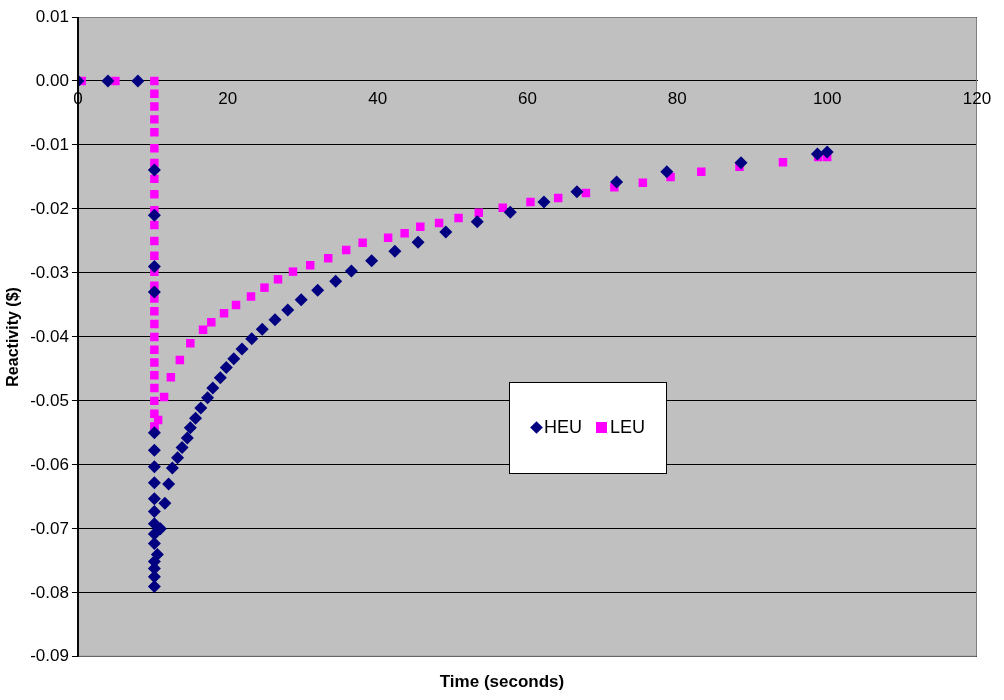  Describe the element at coordinates (677, 99) in the screenshot. I see `x-tick-label: 80` at that location.